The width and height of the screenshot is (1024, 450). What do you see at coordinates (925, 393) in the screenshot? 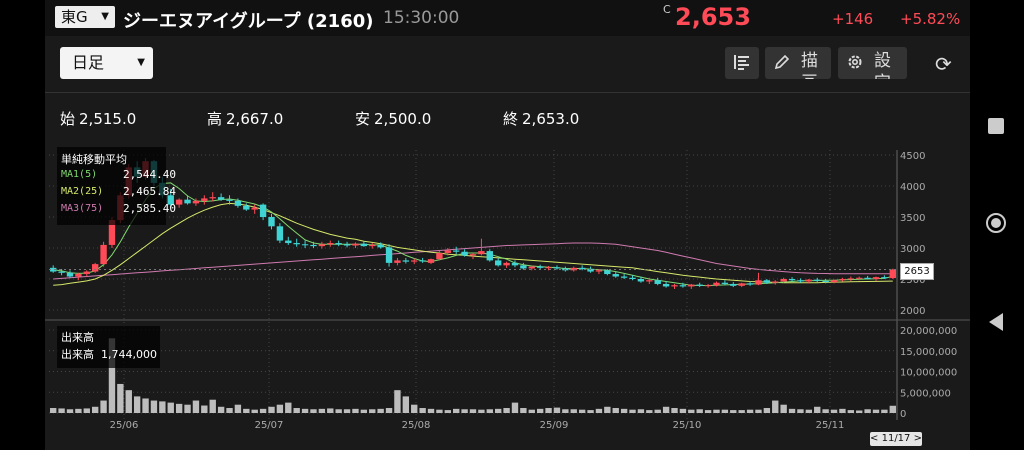
I see `volume-axis-label: 5,000,000` at bounding box center [925, 393].